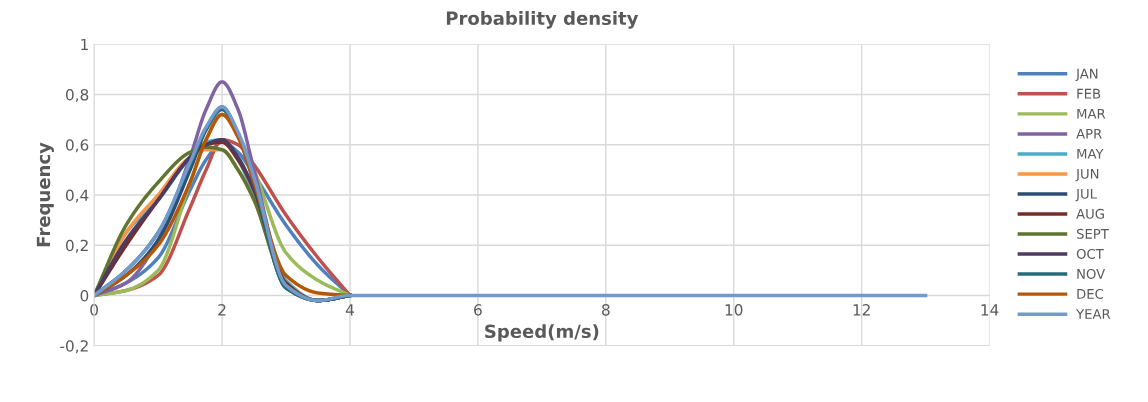 The height and width of the screenshot is (402, 1148). What do you see at coordinates (1091, 273) in the screenshot?
I see `legend-label: NOV` at bounding box center [1091, 273].